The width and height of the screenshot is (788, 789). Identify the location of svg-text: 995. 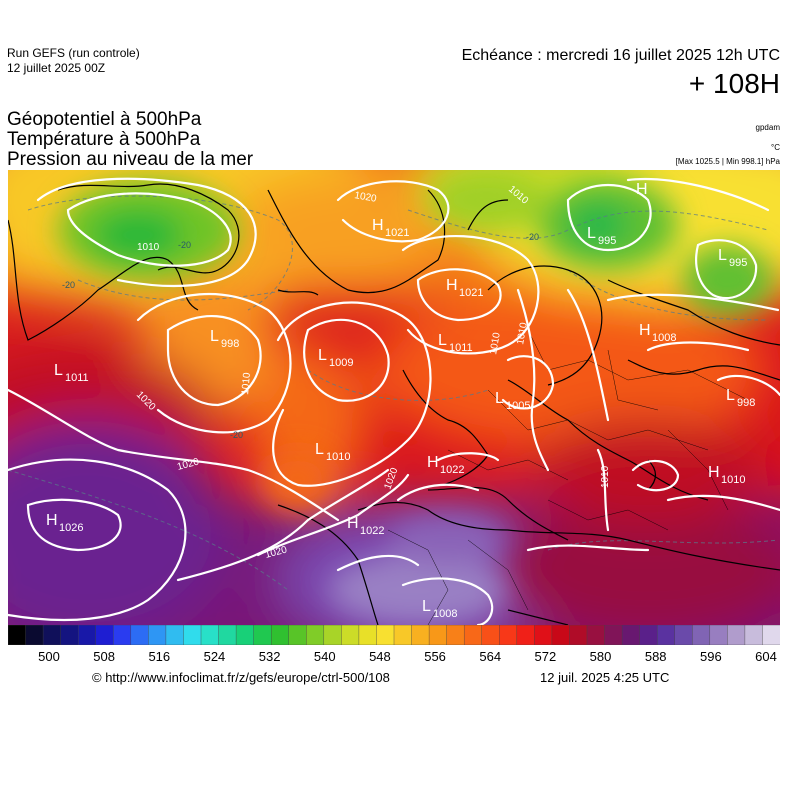
(738, 263).